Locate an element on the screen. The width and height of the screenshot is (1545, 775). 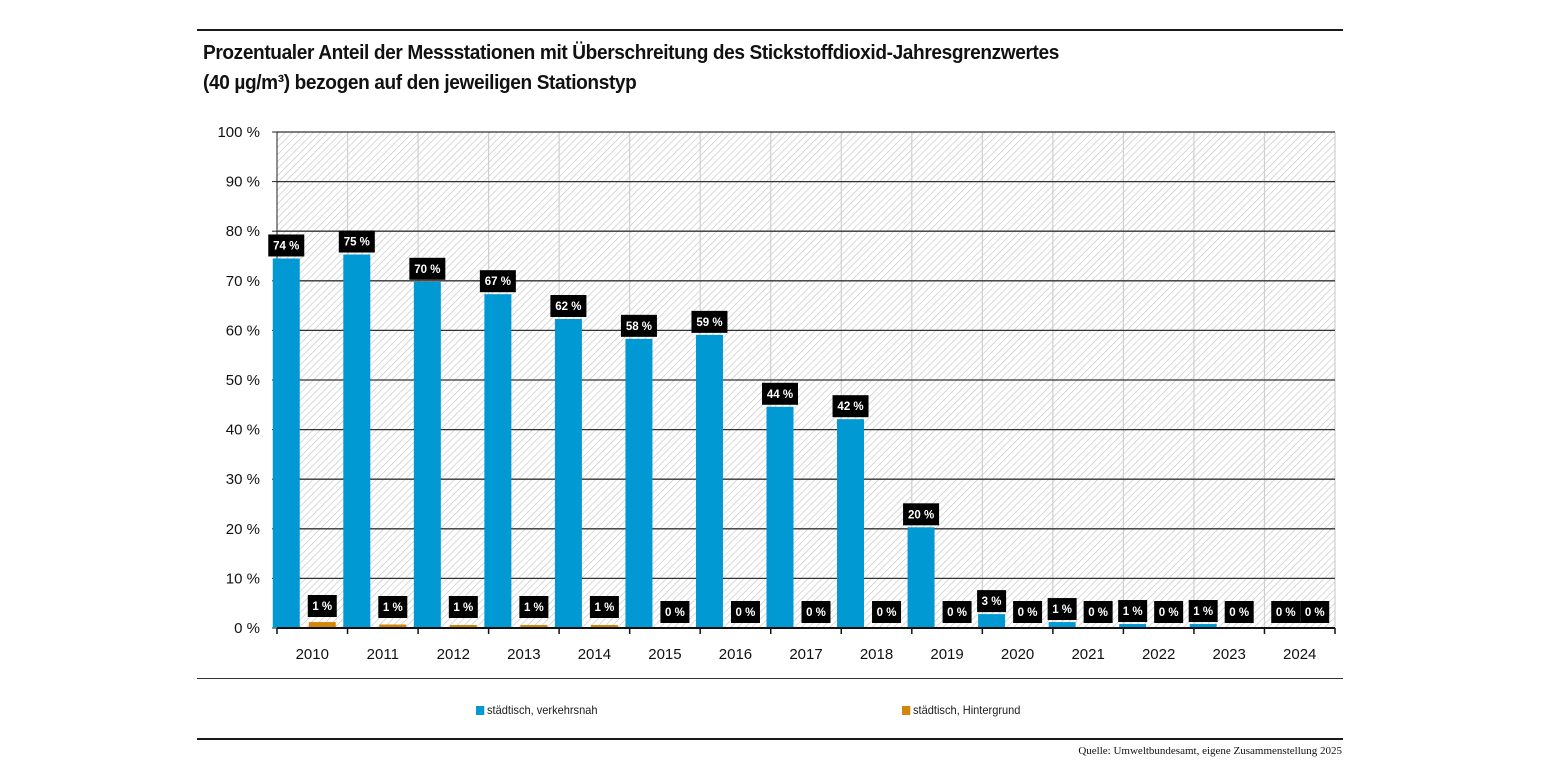
legend-swatch-orange is located at coordinates (906, 710).